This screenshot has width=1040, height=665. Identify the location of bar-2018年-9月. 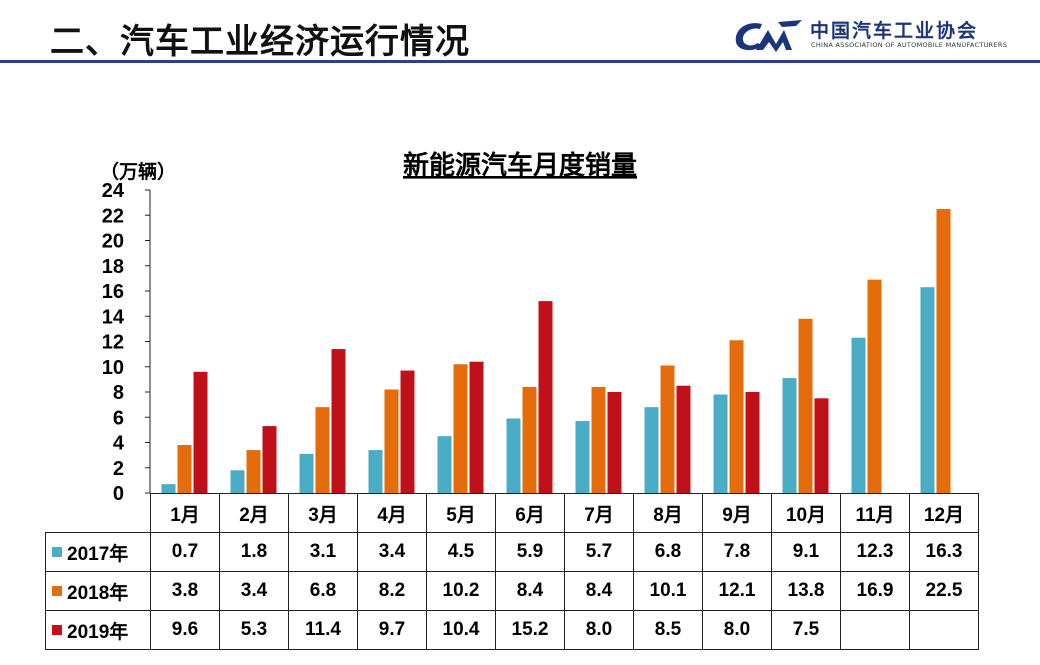
(736, 416).